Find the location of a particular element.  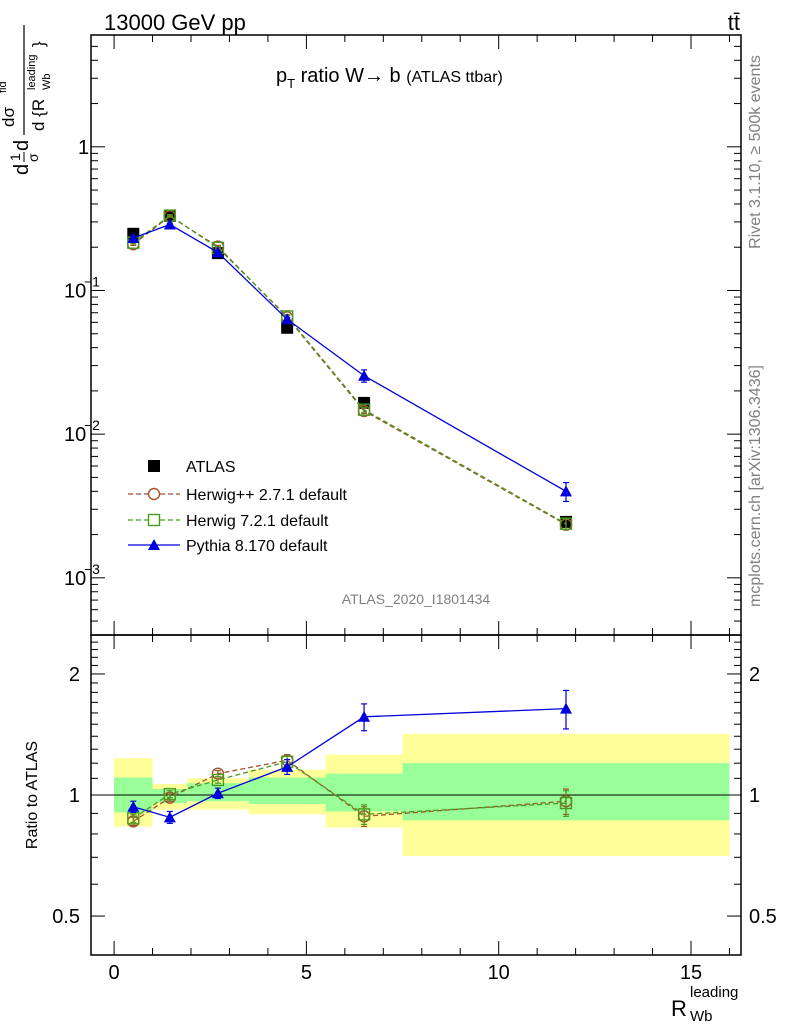

title-p: p is located at coordinates (281, 76).